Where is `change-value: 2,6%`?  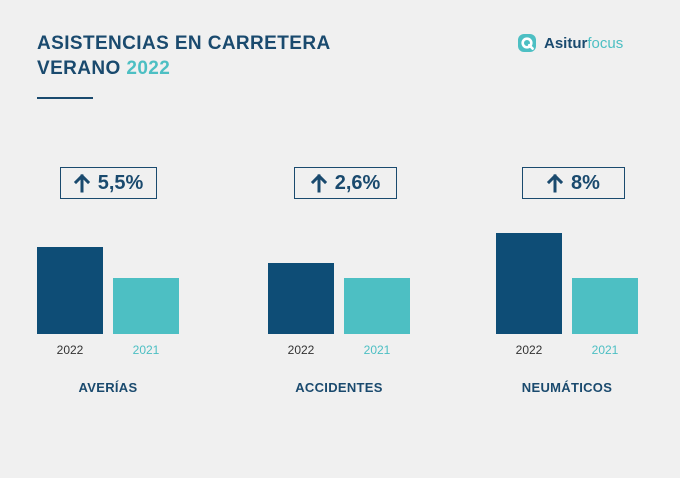 change-value: 2,6% is located at coordinates (357, 182).